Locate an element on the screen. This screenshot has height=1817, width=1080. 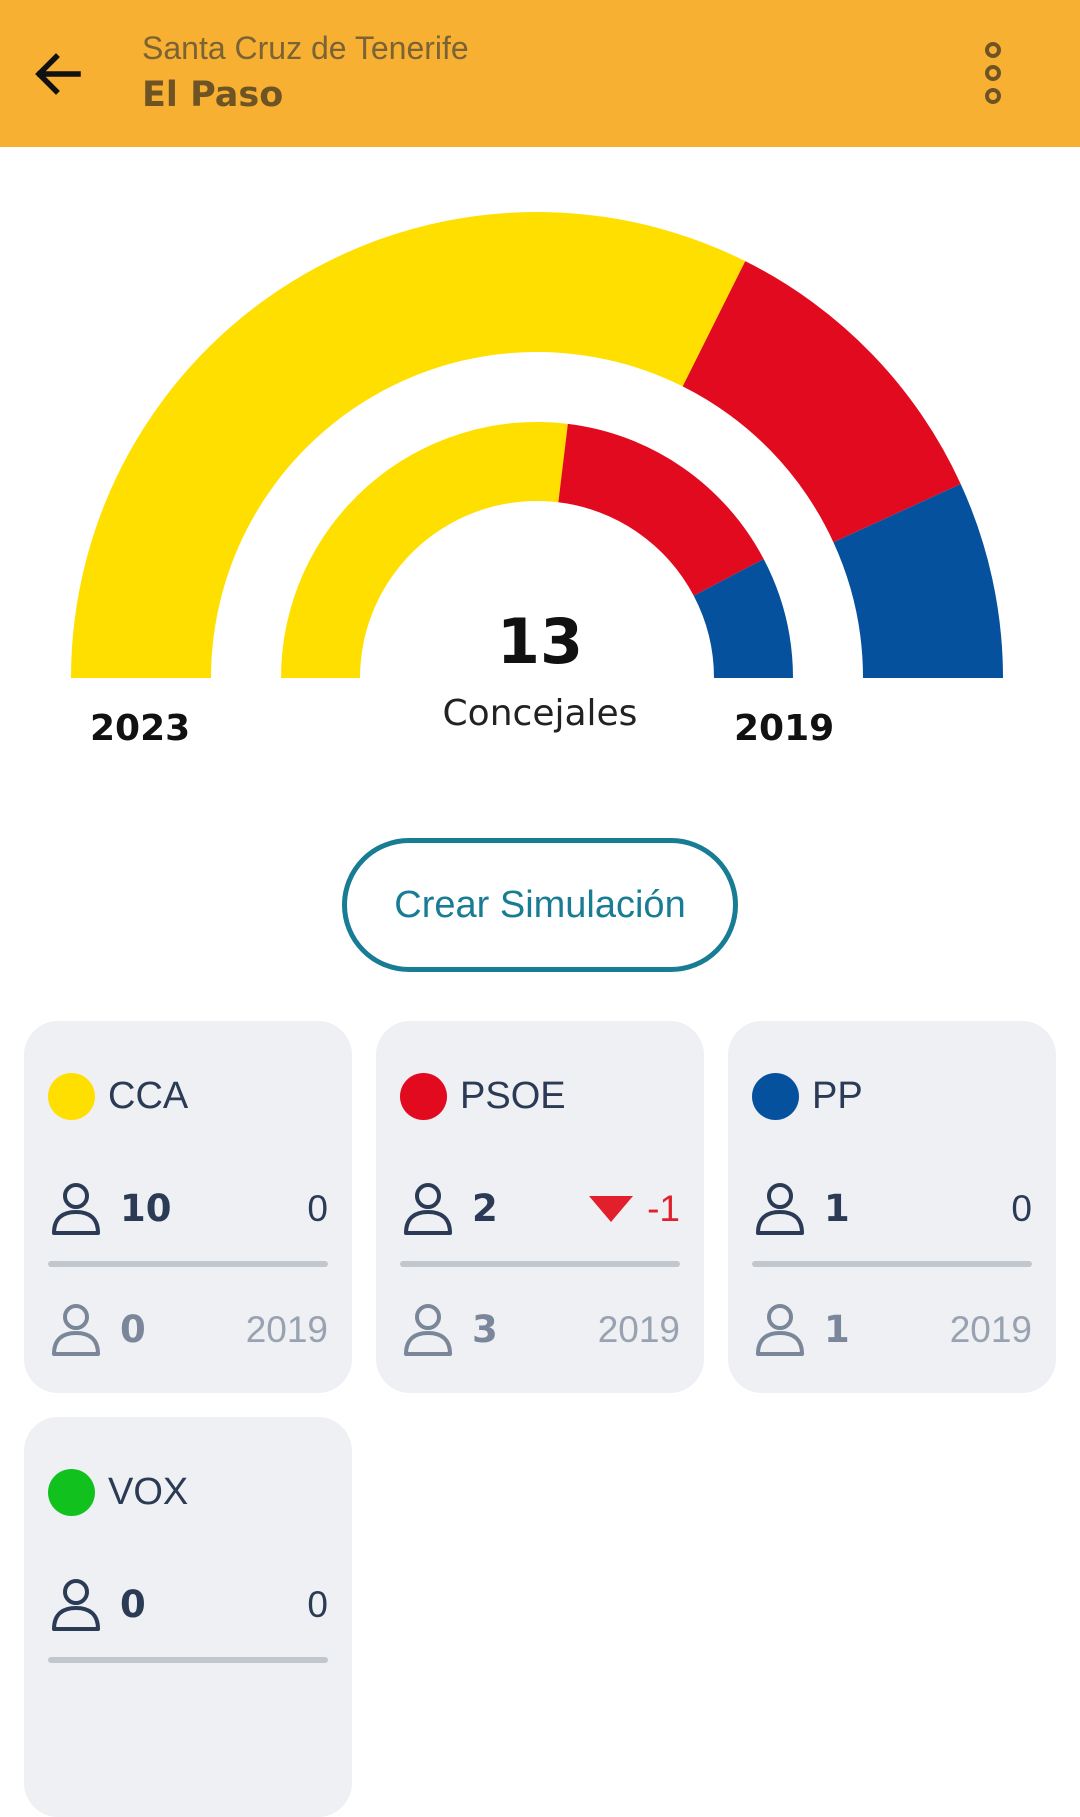
header-titles: Santa Cruz de Tenerife El Paso is located at coordinates (305, 73).